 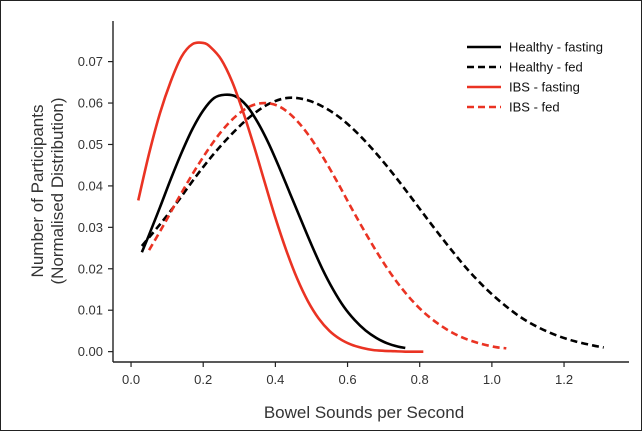 What do you see at coordinates (275, 379) in the screenshot?
I see `x-tick-label: 0.4` at bounding box center [275, 379].